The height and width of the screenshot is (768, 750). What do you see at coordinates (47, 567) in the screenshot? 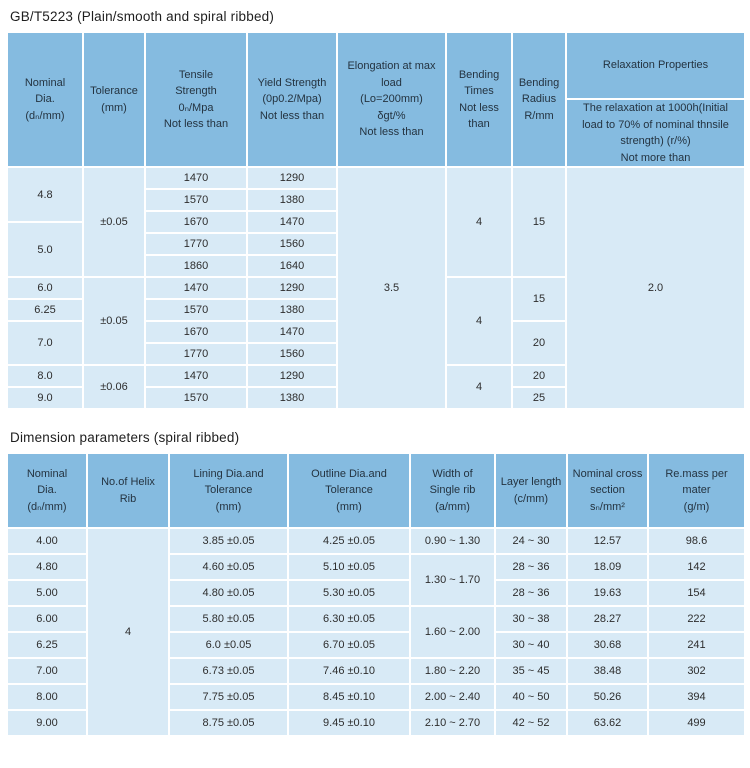
I see `cell-dia: 4.80` at bounding box center [47, 567].